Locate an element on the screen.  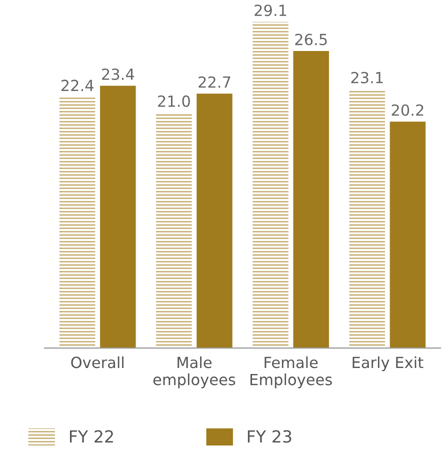
data-label: 22.7 is located at coordinates (214, 82).